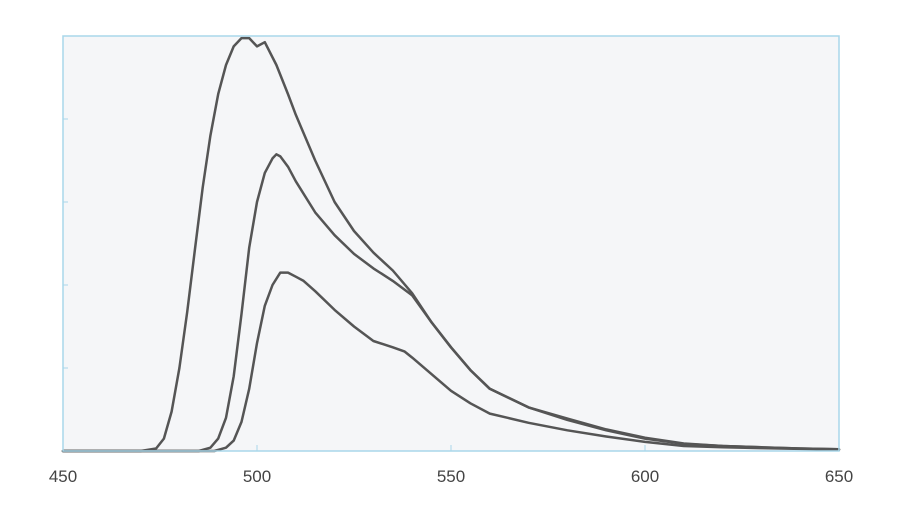 This screenshot has width=900, height=531. I want to click on x-tick-label-0: 450, so click(63, 476).